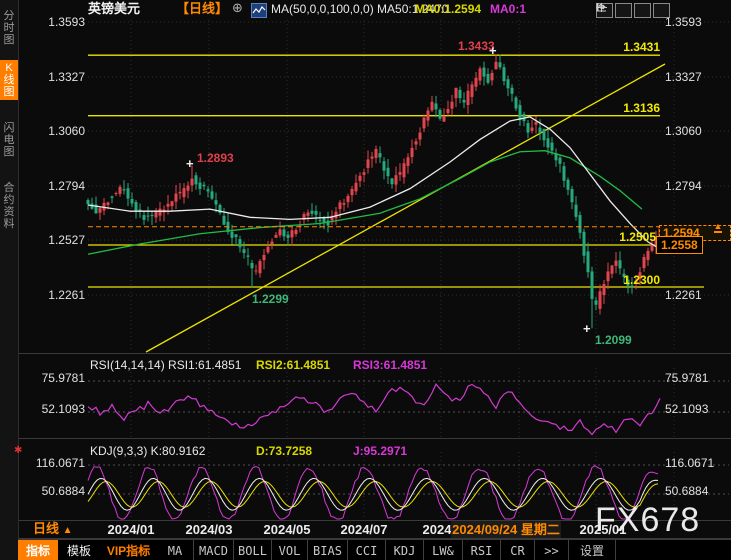  What do you see at coordinates (687, 378) in the screenshot?
I see `rsi-axis-upper-right: 75.9781` at bounding box center [687, 378].